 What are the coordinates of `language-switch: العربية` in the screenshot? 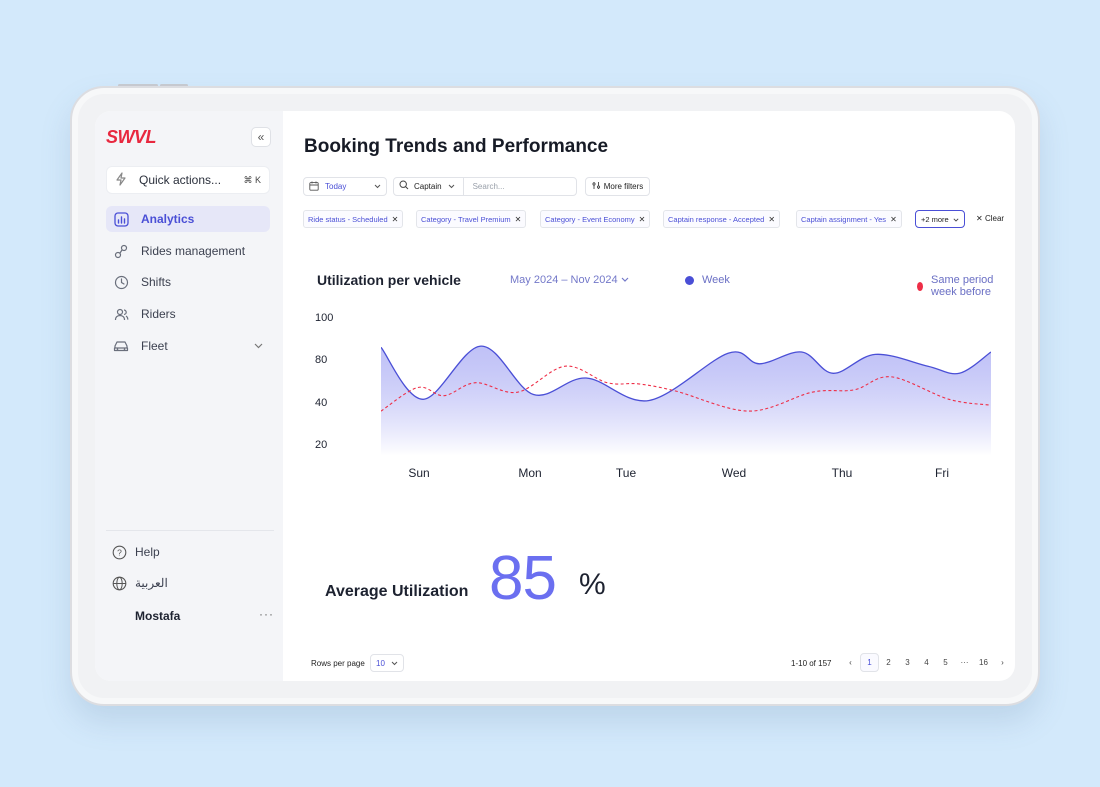 It's located at (139, 583).